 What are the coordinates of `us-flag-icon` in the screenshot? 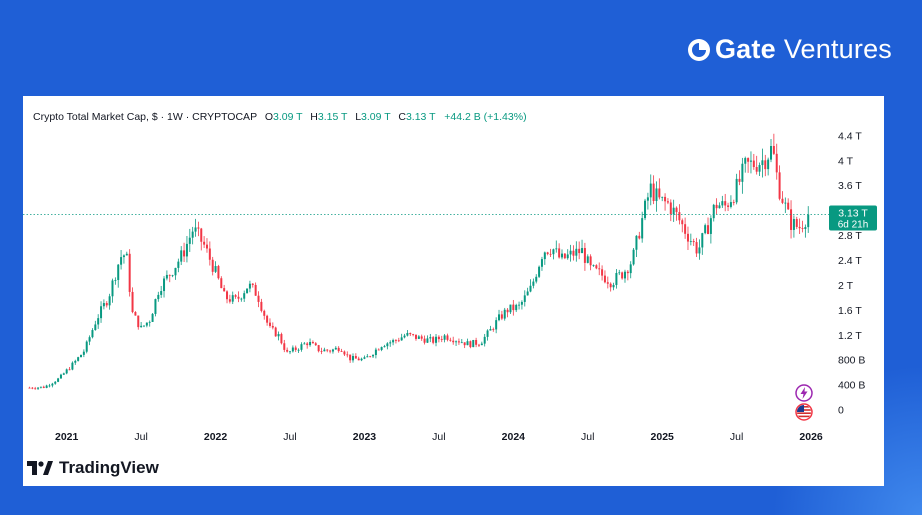 It's located at (804, 412).